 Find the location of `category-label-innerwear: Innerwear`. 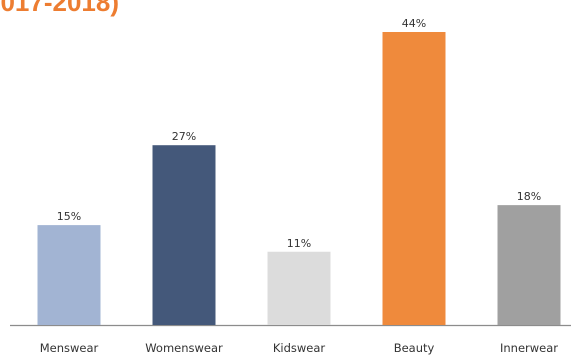

category-label-innerwear: Innerwear is located at coordinates (529, 348).